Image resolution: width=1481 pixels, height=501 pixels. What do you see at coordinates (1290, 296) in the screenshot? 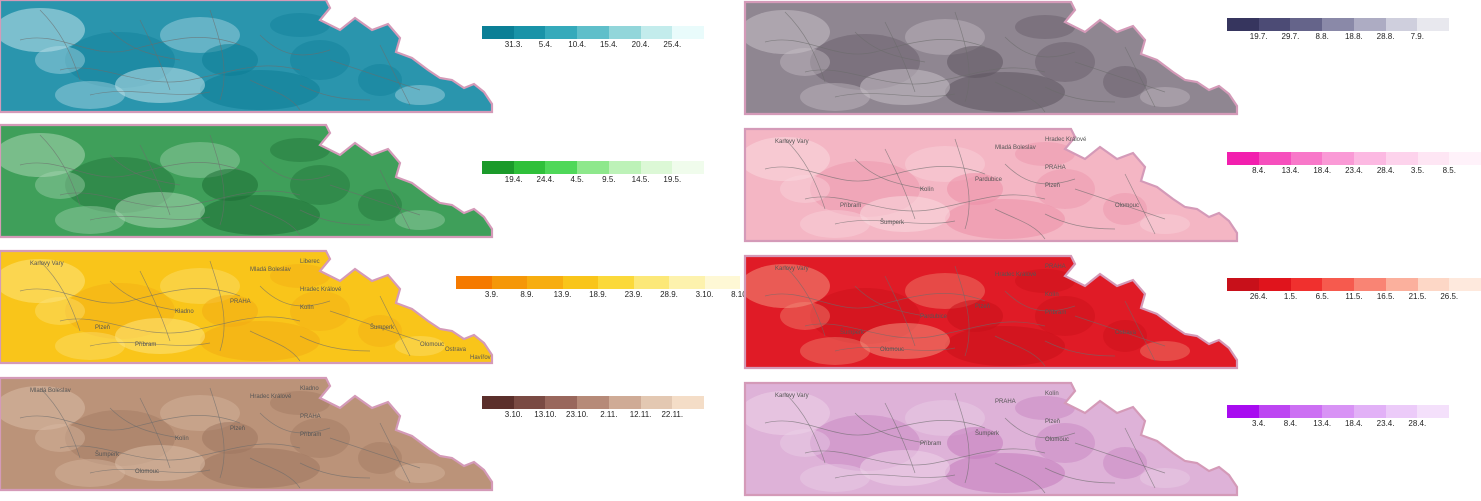
I see `legend-tick-label: 1.5.` at bounding box center [1290, 296].